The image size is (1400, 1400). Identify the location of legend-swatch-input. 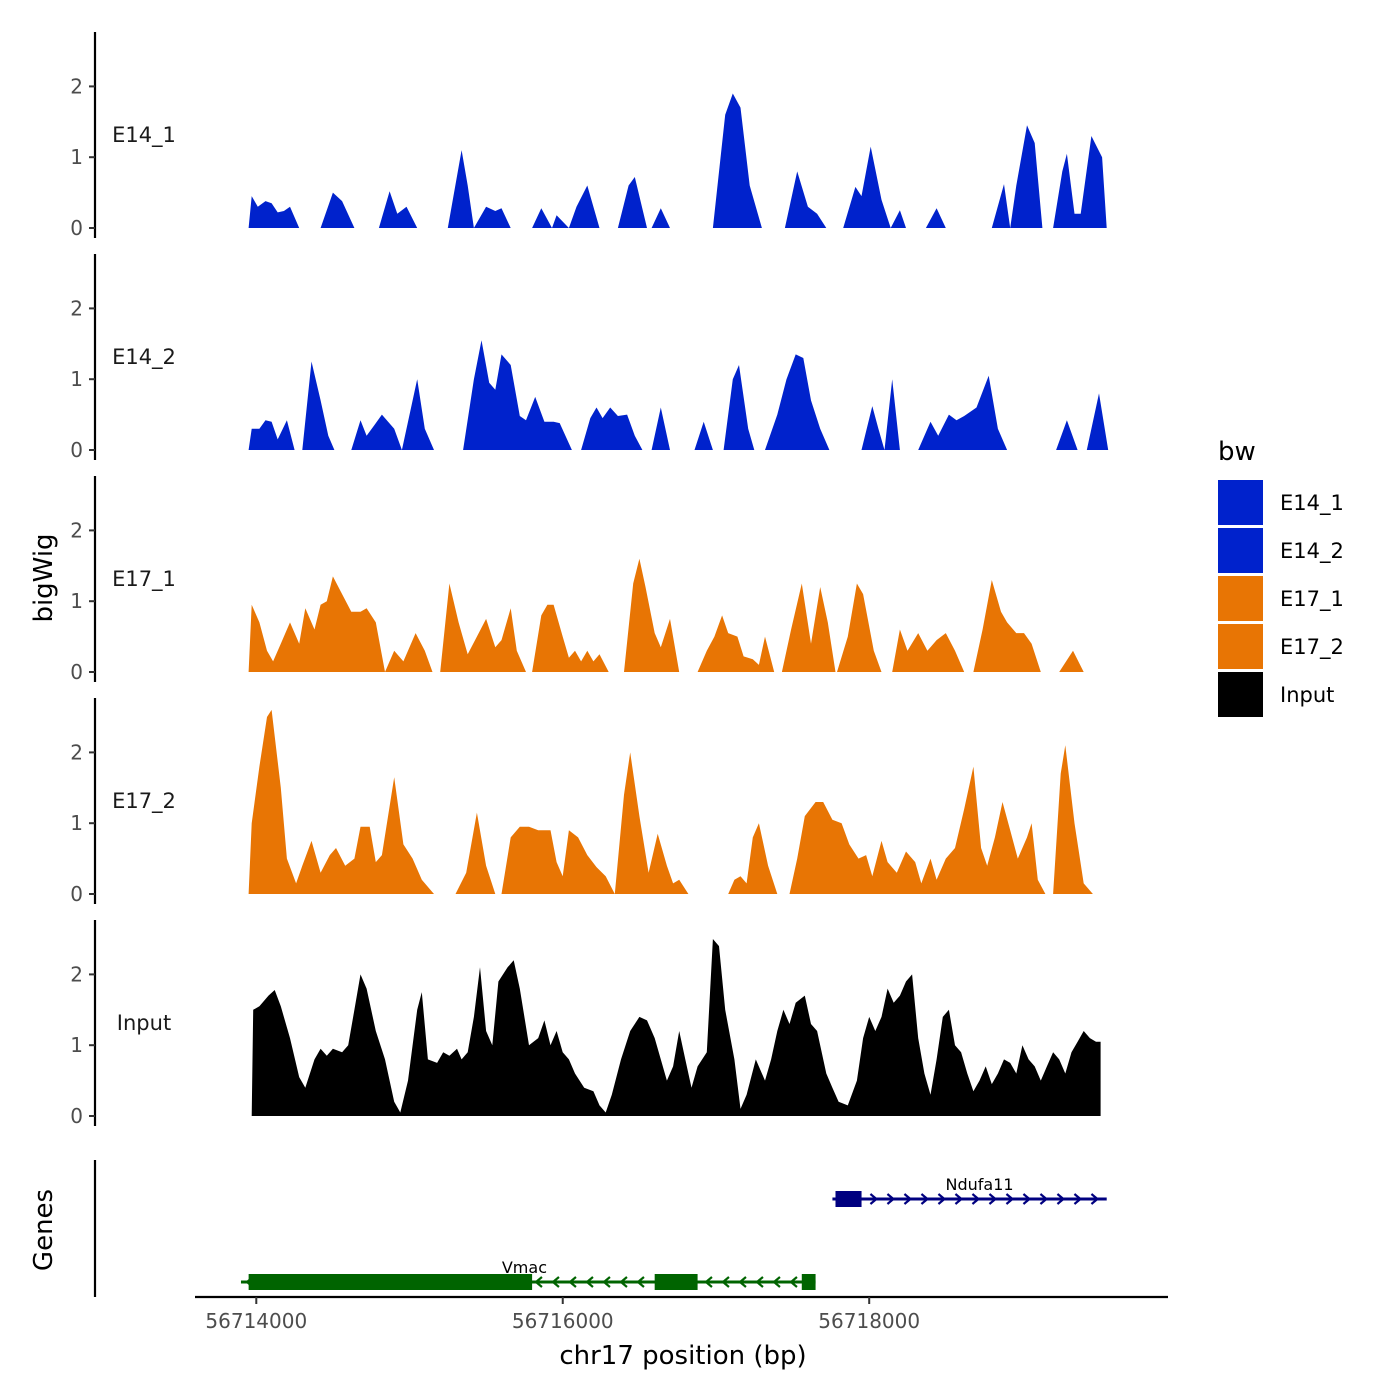
(1240, 694).